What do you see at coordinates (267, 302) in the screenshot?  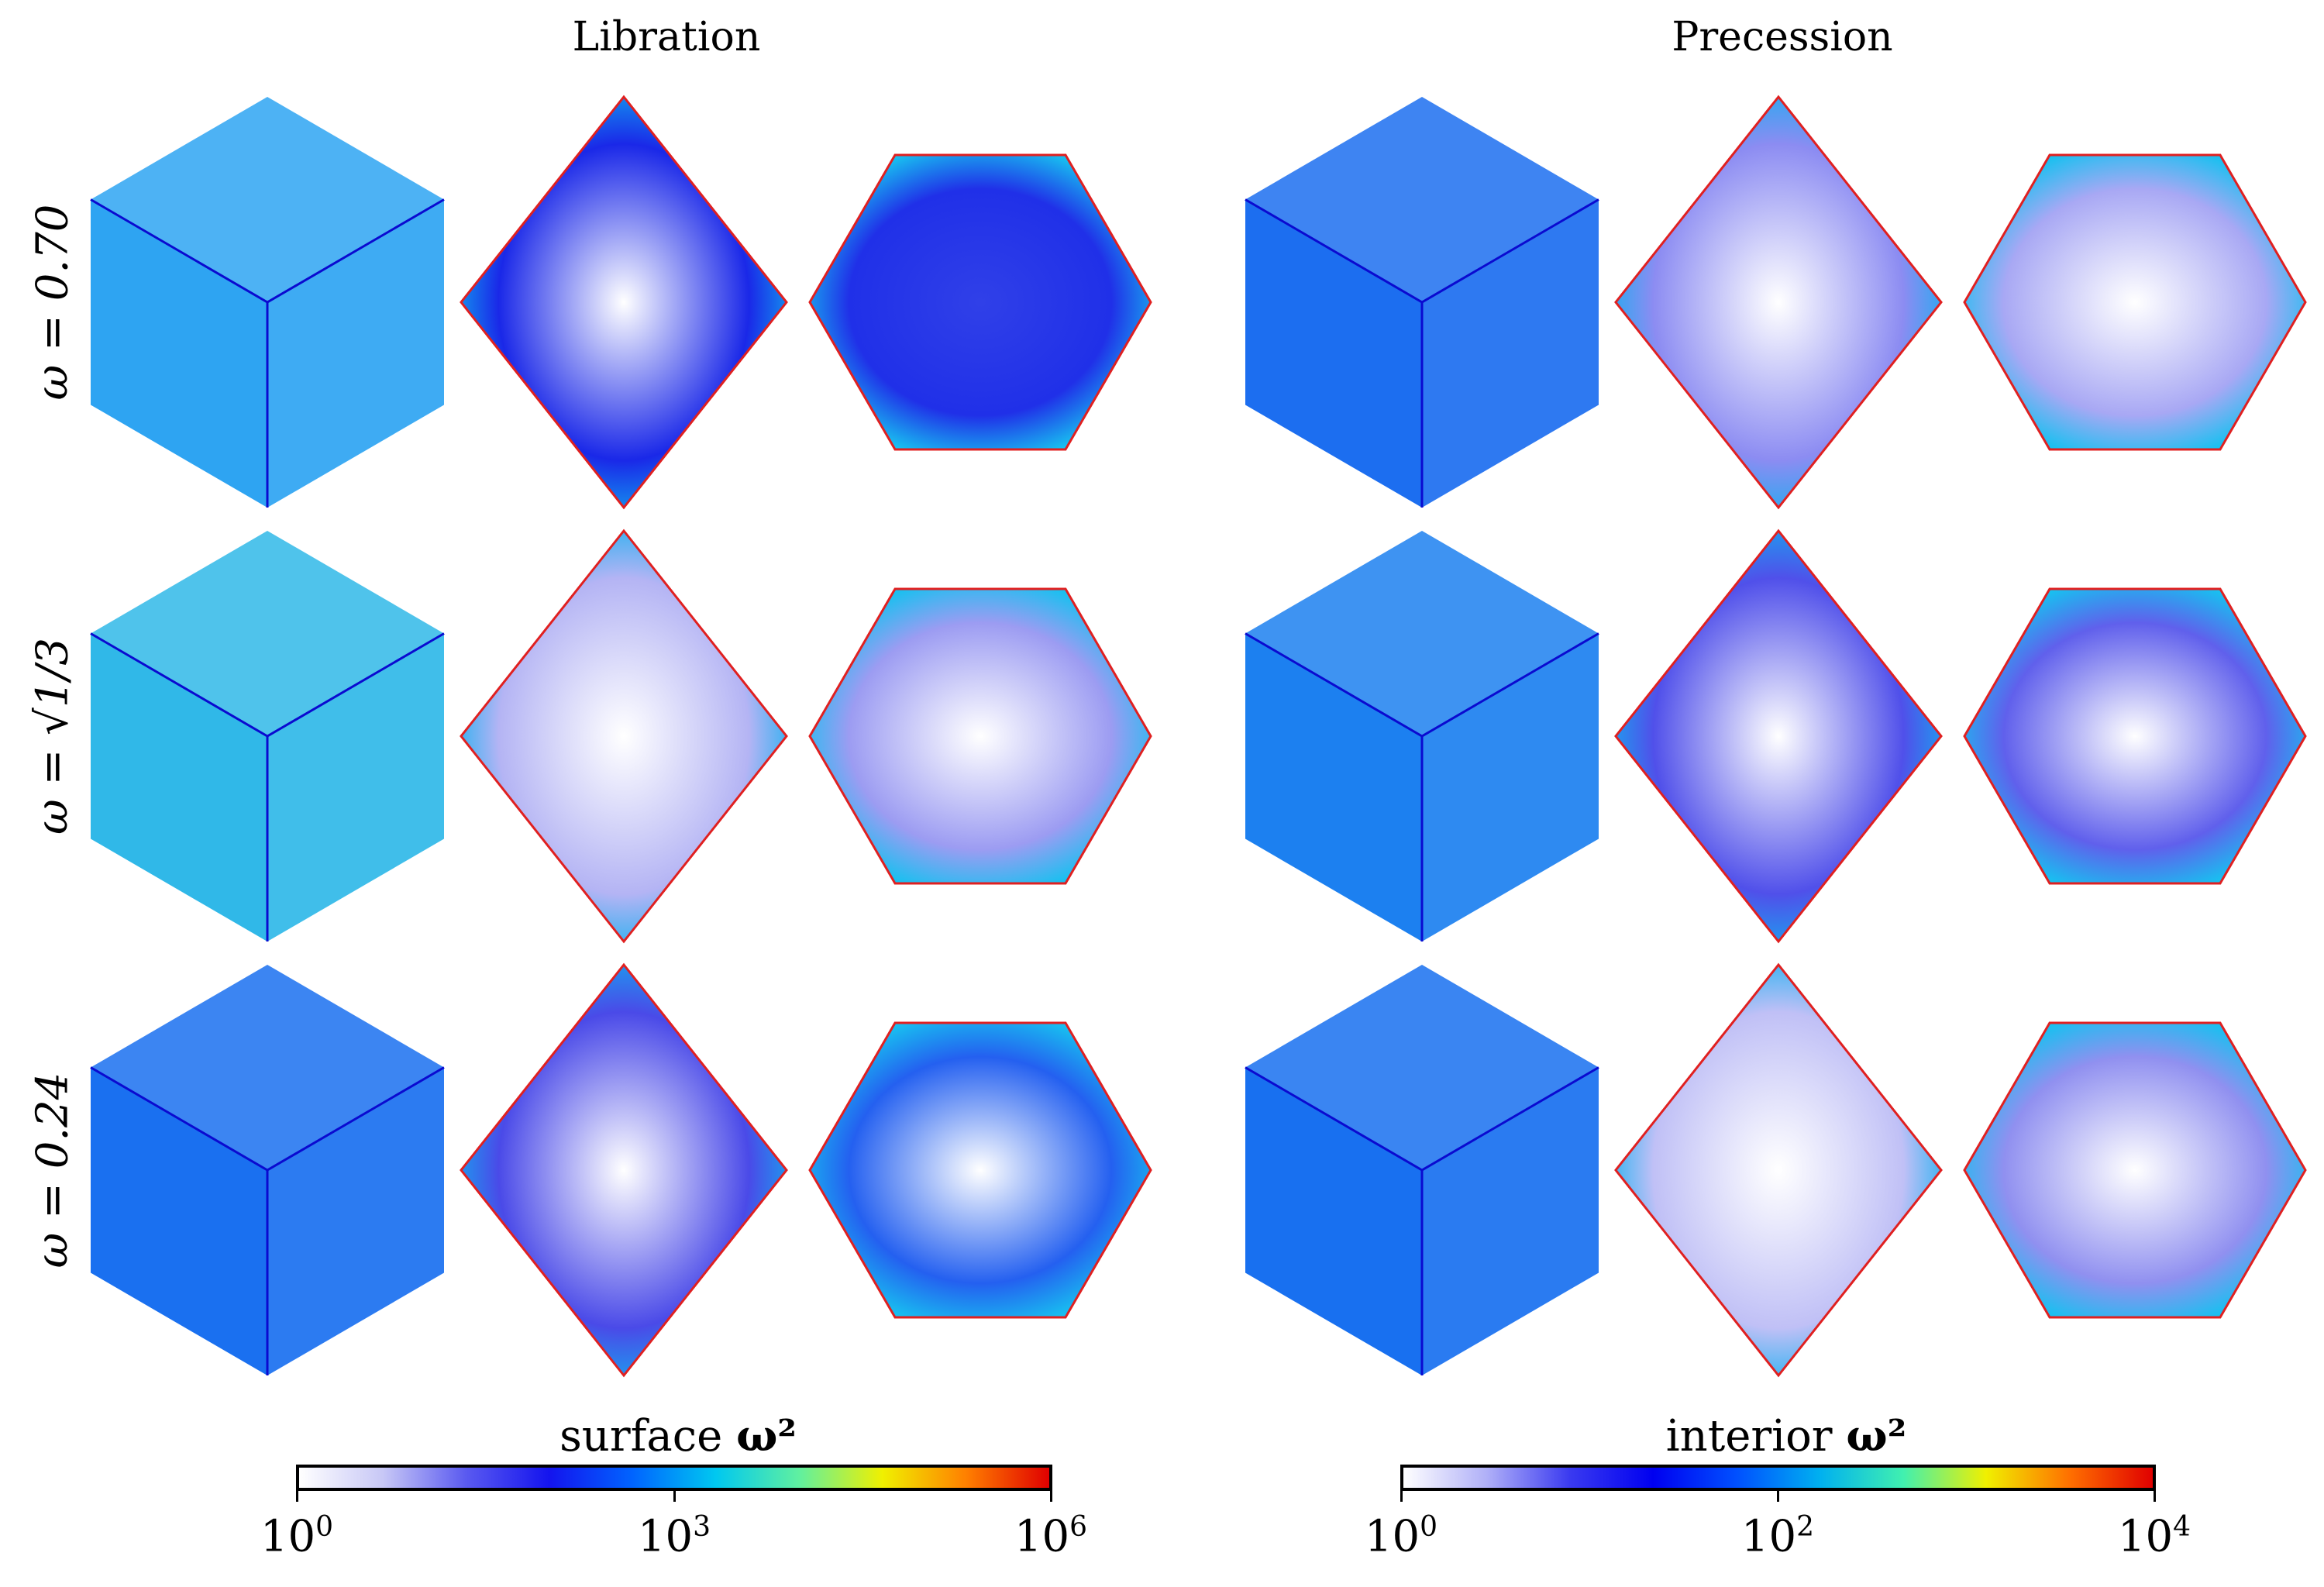 I see `cube-panel-lib-r1` at bounding box center [267, 302].